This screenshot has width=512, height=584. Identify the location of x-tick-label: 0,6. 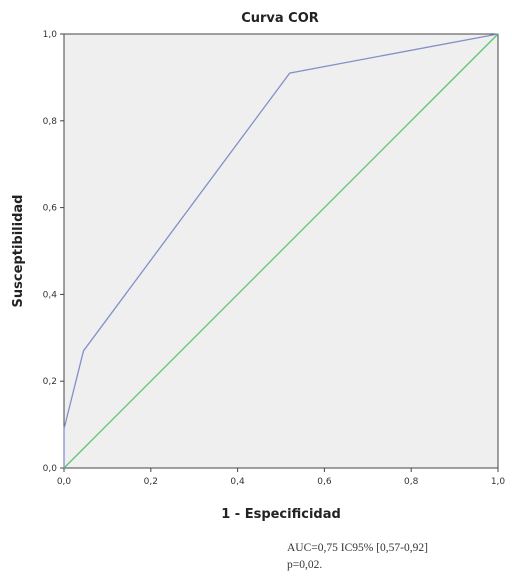
(324, 482).